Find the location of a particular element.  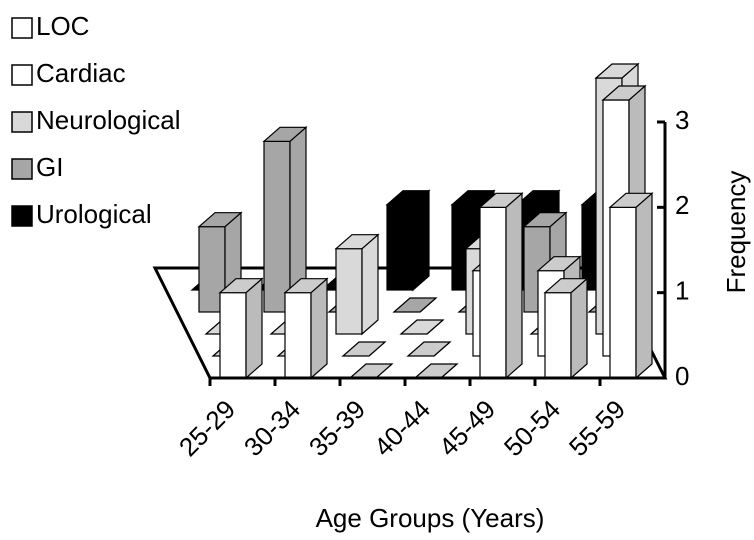

y-tick-label: 3 is located at coordinates (682, 120).